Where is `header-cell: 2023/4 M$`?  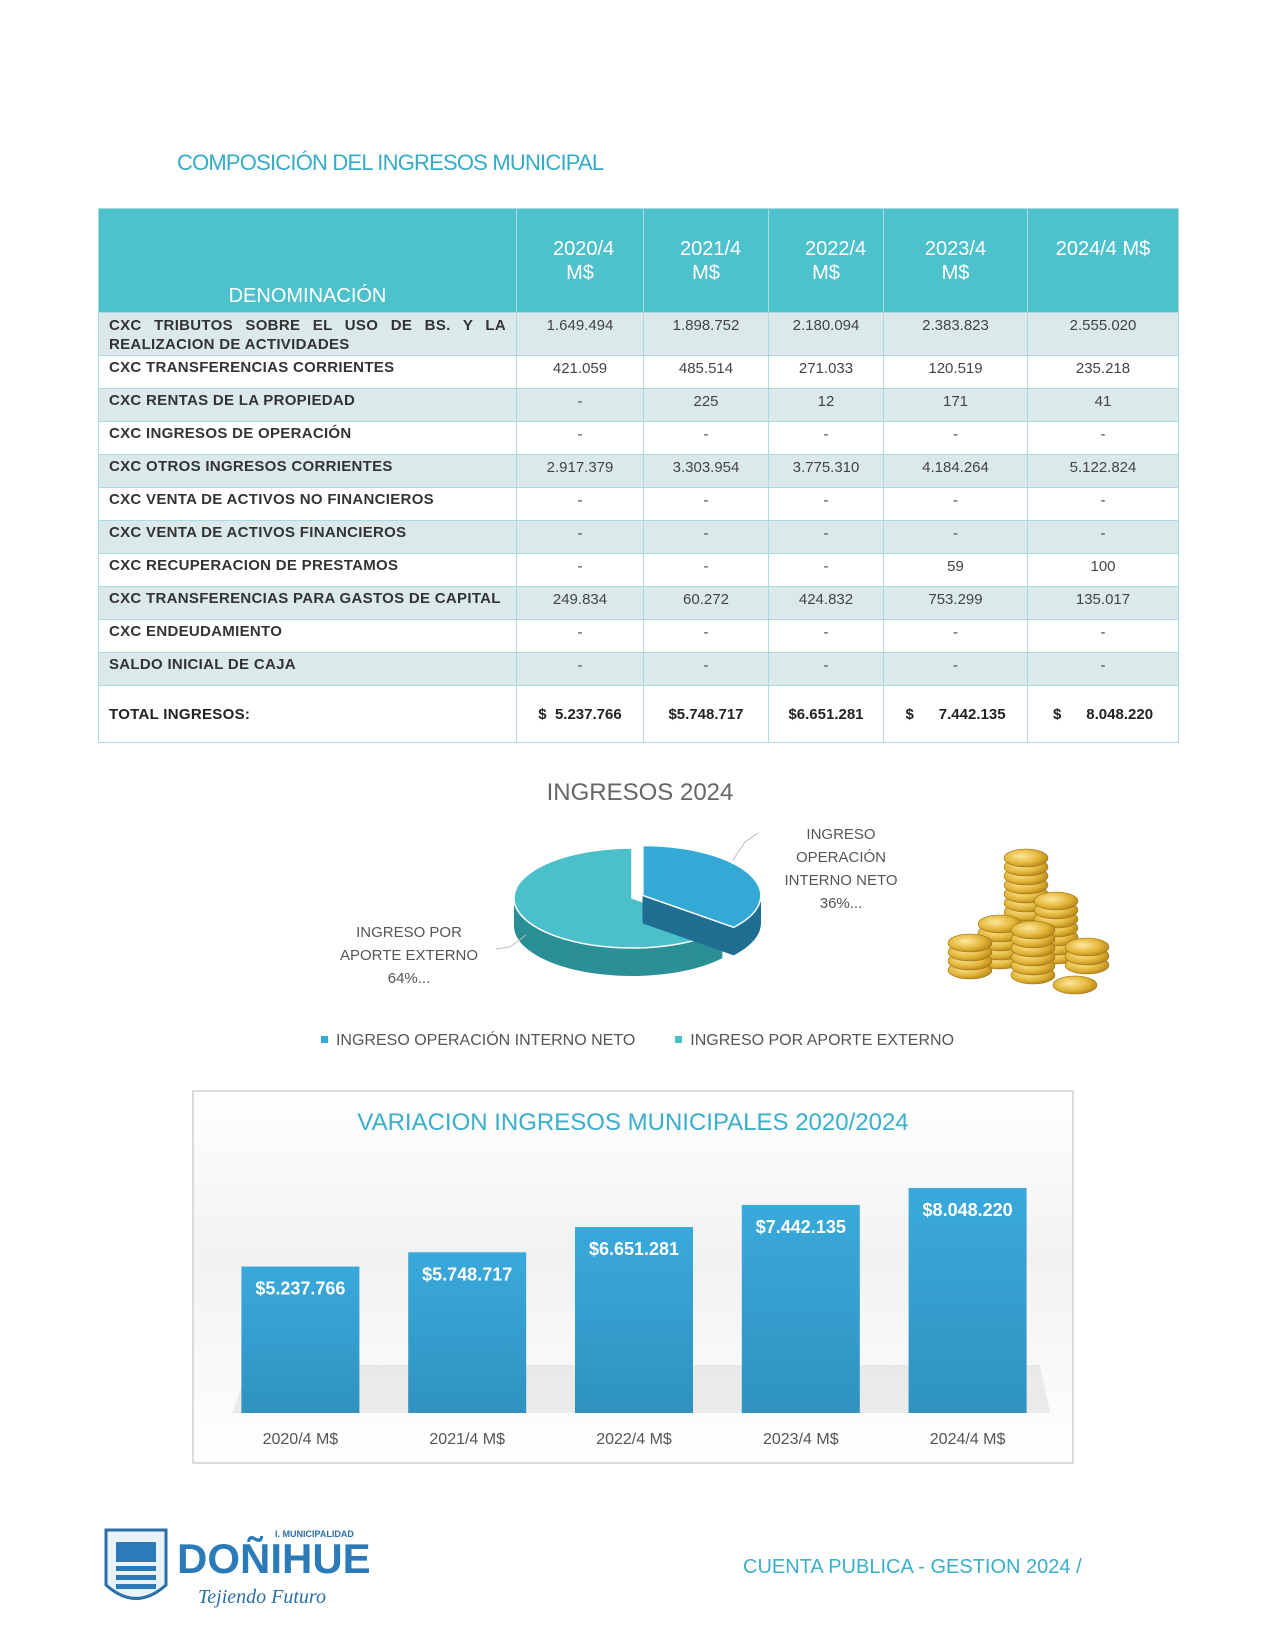
header-cell: 2023/4 M$ is located at coordinates (955, 260).